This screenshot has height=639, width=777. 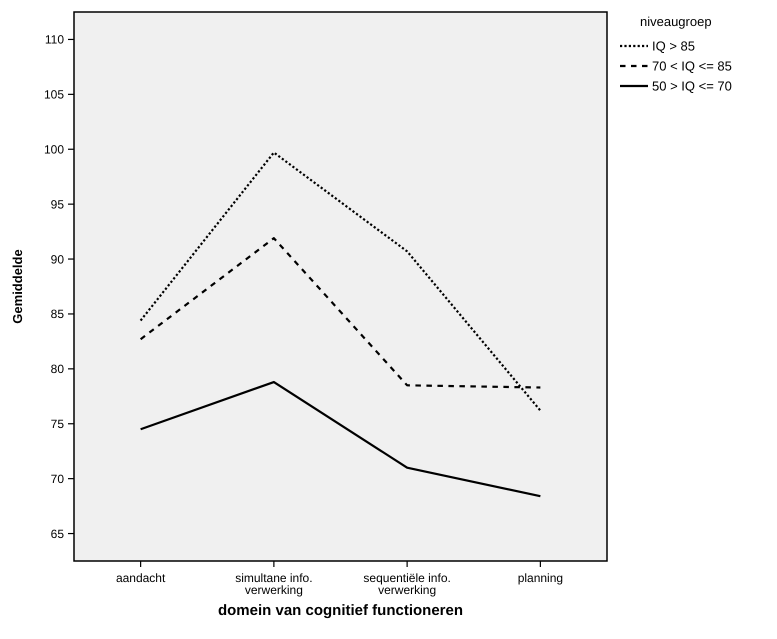 I want to click on y-tick-label: 110, so click(x=54, y=39).